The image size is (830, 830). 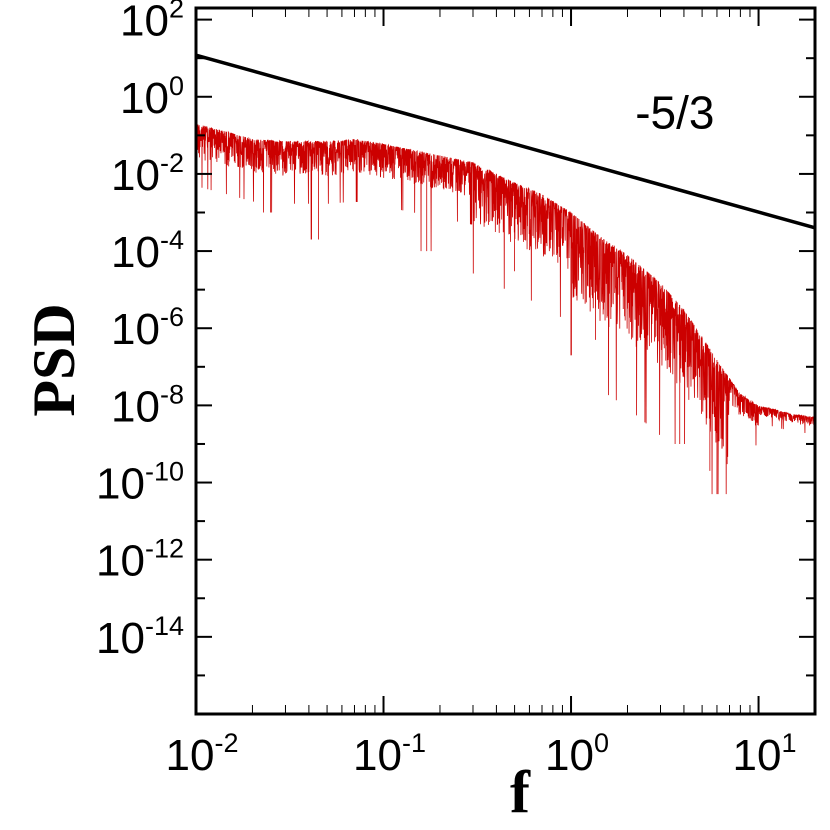 What do you see at coordinates (674, 113) in the screenshot?
I see `slope-annotation: -5/3` at bounding box center [674, 113].